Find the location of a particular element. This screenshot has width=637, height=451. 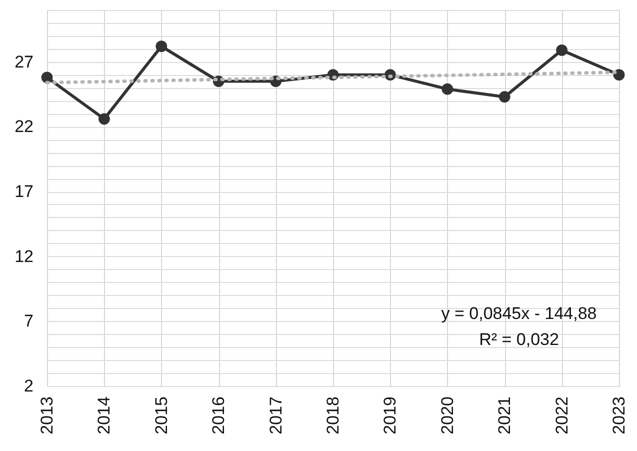

y-tick-label: 17 is located at coordinates (24, 192).